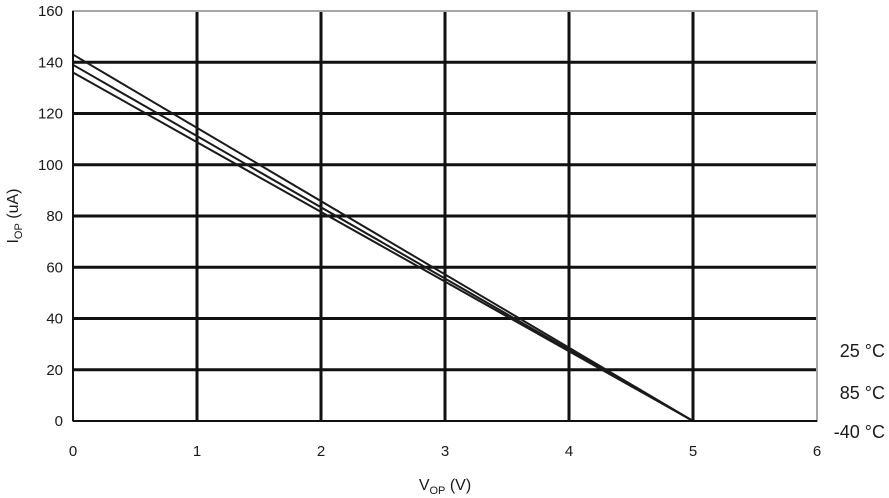  What do you see at coordinates (50, 114) in the screenshot?
I see `y-tick-label-6: 120` at bounding box center [50, 114].